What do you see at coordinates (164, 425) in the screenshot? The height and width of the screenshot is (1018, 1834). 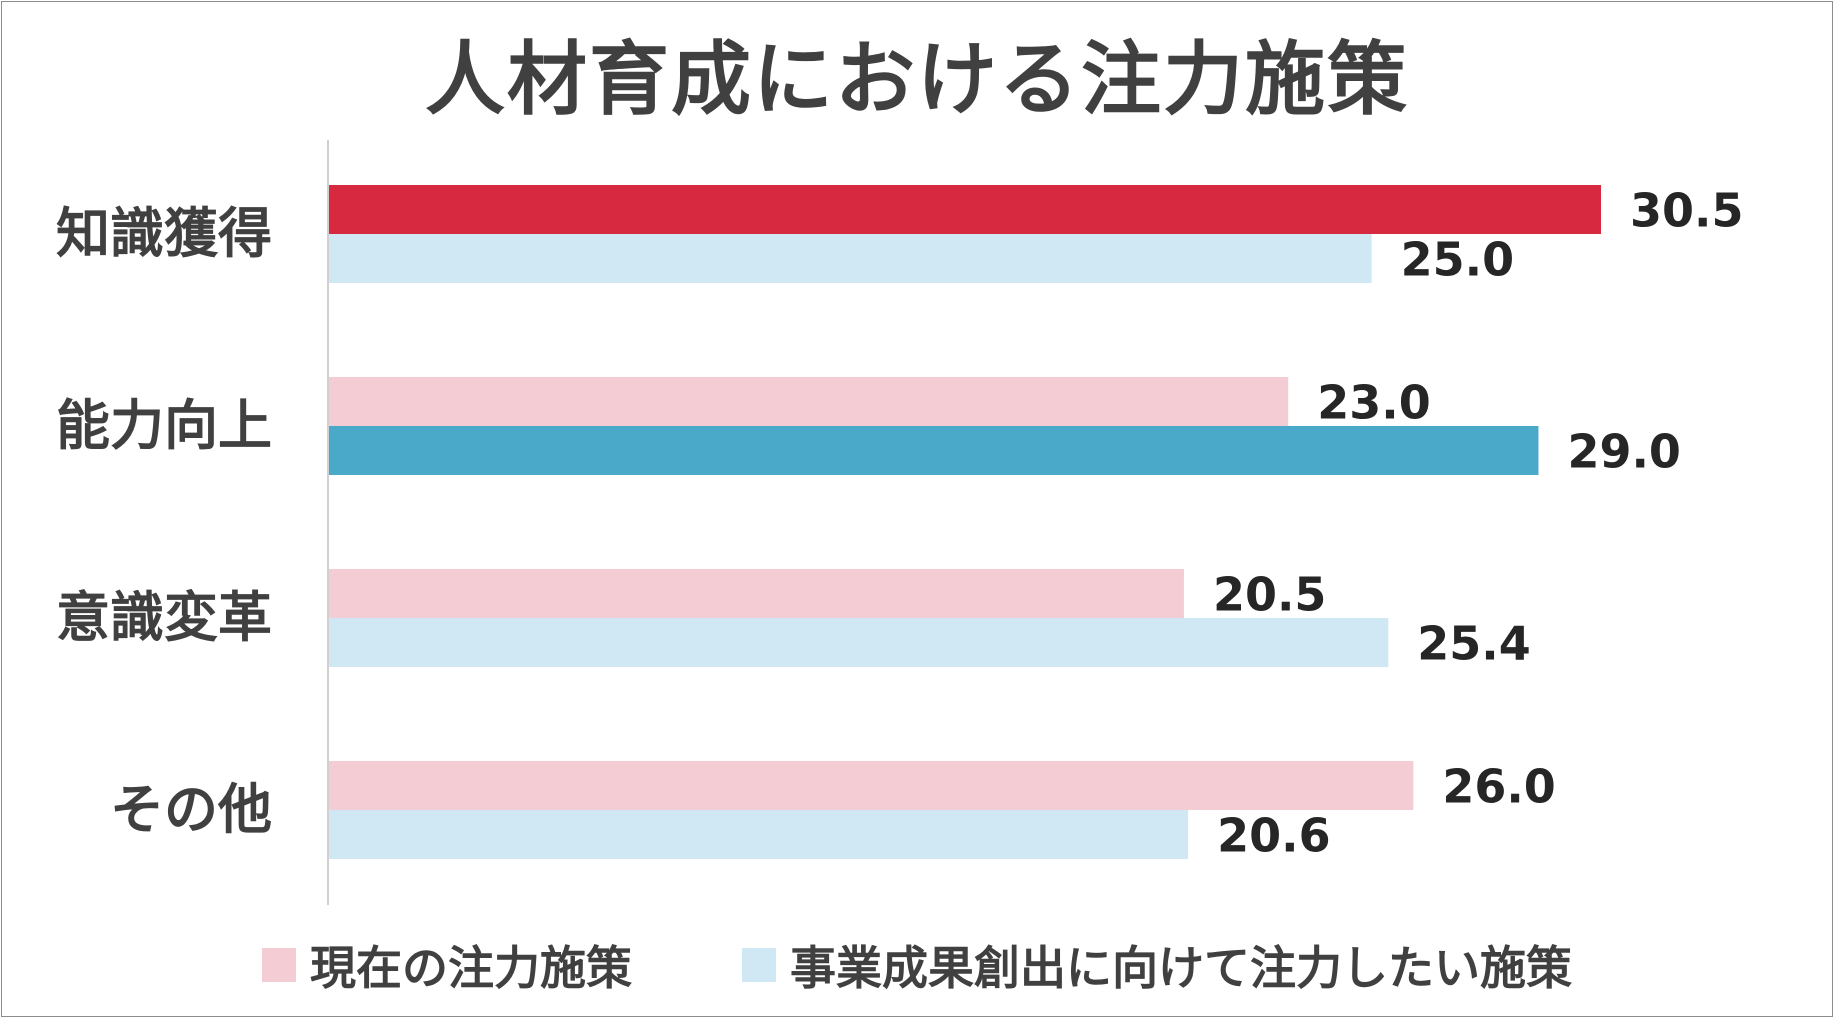 I see `category-label-1: 能力向上` at bounding box center [164, 425].